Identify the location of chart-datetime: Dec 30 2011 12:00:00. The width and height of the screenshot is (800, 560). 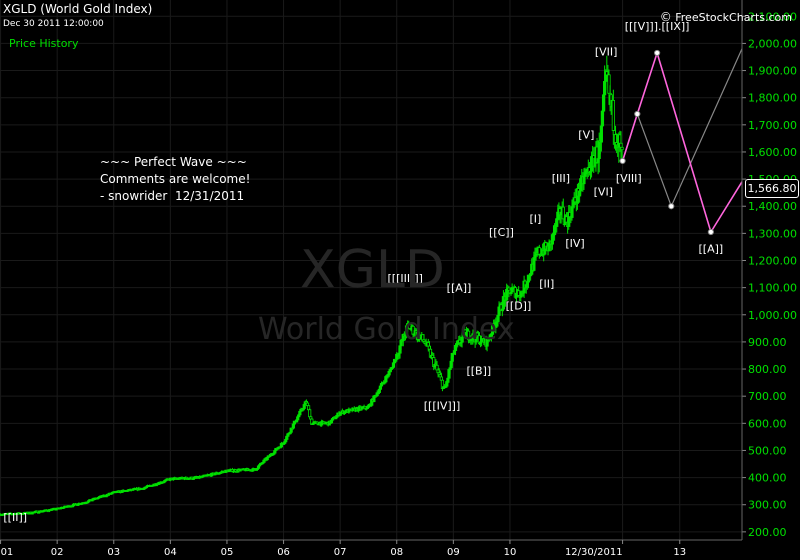
(53, 24).